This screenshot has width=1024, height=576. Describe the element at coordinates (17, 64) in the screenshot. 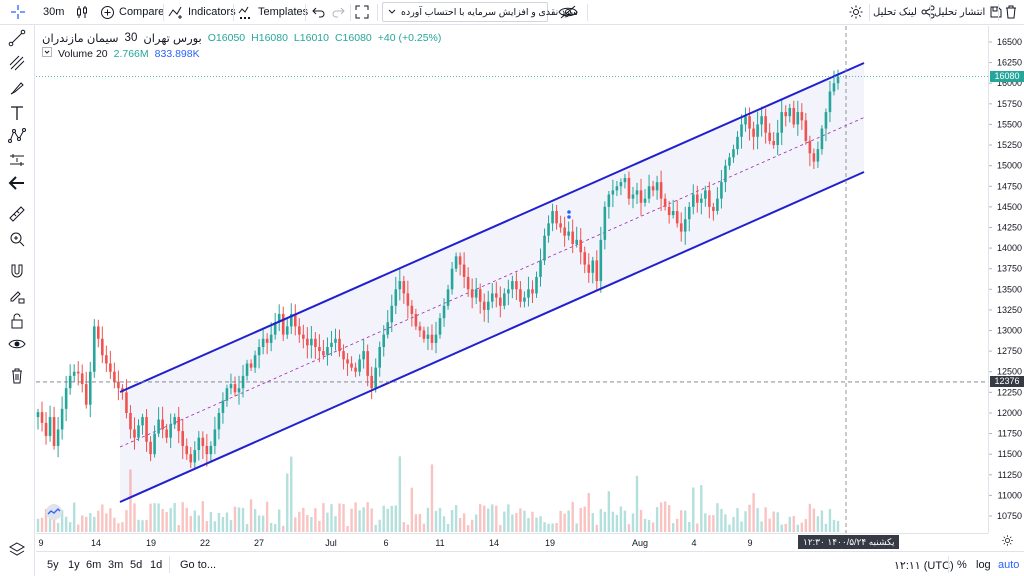

I see `fib-tool` at that location.